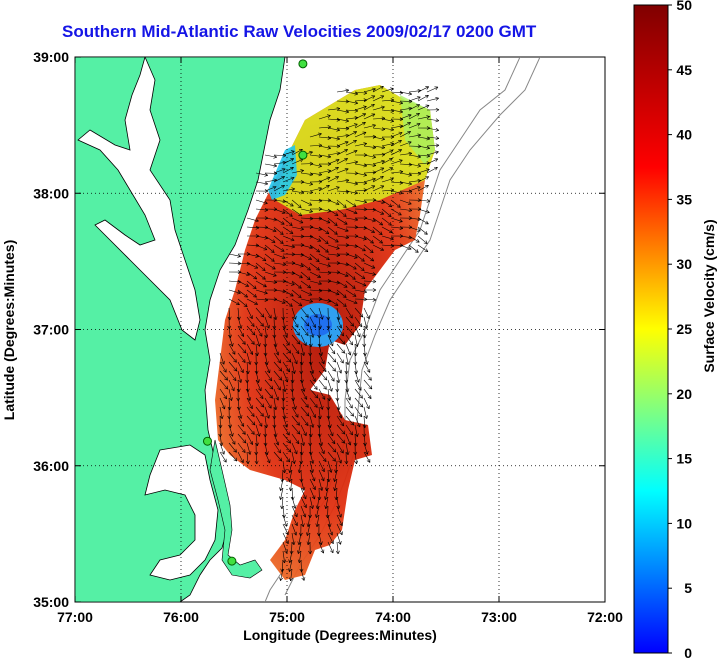  What do you see at coordinates (181, 512) in the screenshot?
I see `pamlico-sound` at bounding box center [181, 512].